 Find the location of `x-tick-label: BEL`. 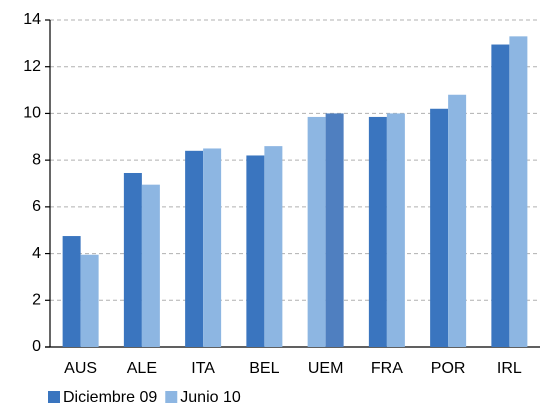

x-tick-label: BEL is located at coordinates (264, 368).